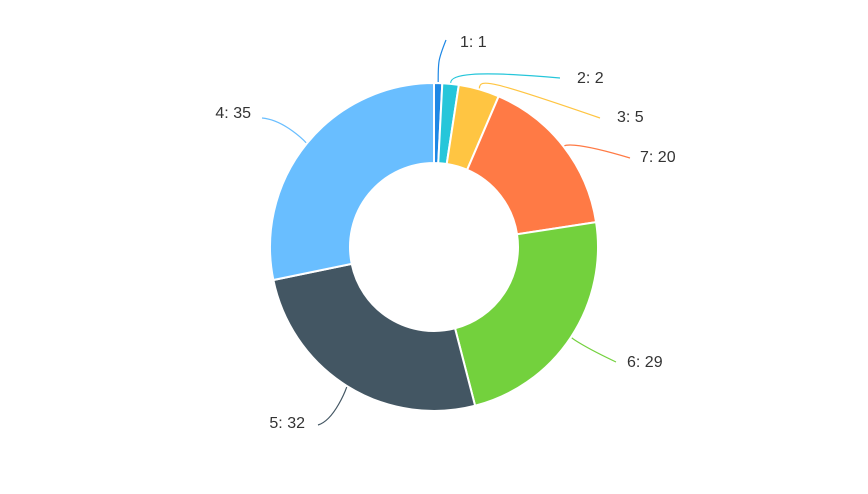 The width and height of the screenshot is (868, 494). What do you see at coordinates (233, 113) in the screenshot?
I see `slice-label-4: 4: 35` at bounding box center [233, 113].